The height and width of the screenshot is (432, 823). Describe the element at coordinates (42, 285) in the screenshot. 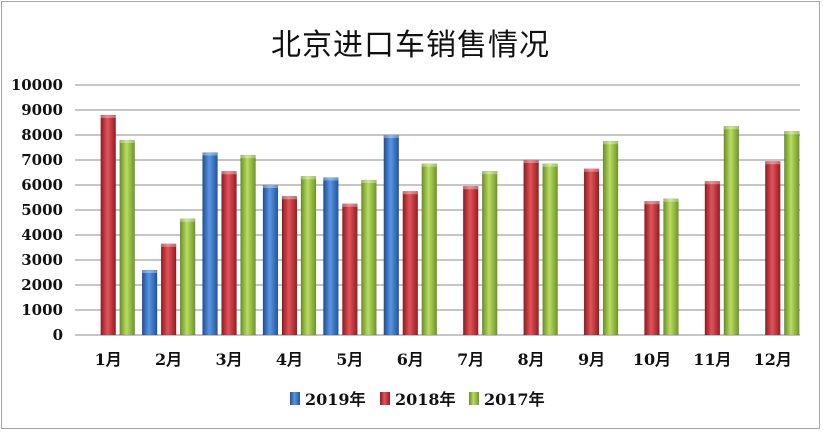

I see `y-tick-label: 2000` at that location.